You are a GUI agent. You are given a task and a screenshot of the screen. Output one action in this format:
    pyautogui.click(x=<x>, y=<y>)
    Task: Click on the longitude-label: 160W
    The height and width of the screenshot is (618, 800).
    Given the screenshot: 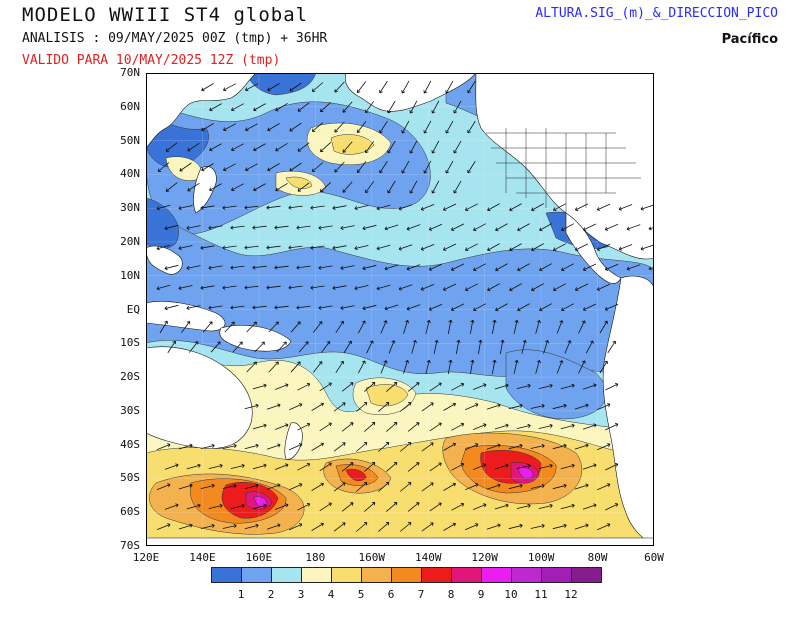 What is the action you would take?
    pyautogui.click(x=372, y=557)
    